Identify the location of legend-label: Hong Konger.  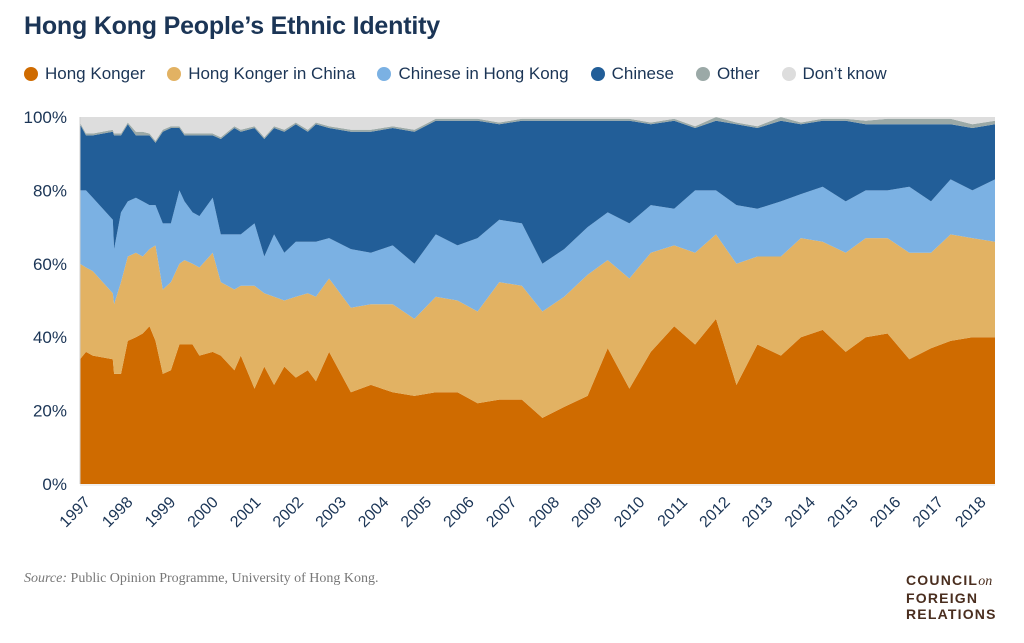
(95, 73).